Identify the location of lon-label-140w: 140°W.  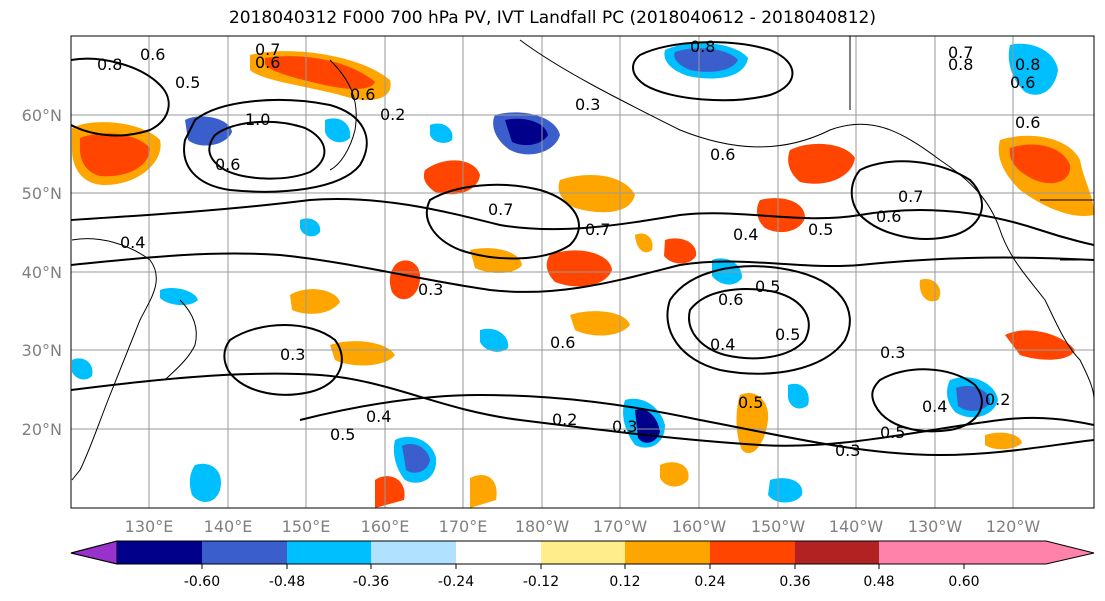
(856, 526).